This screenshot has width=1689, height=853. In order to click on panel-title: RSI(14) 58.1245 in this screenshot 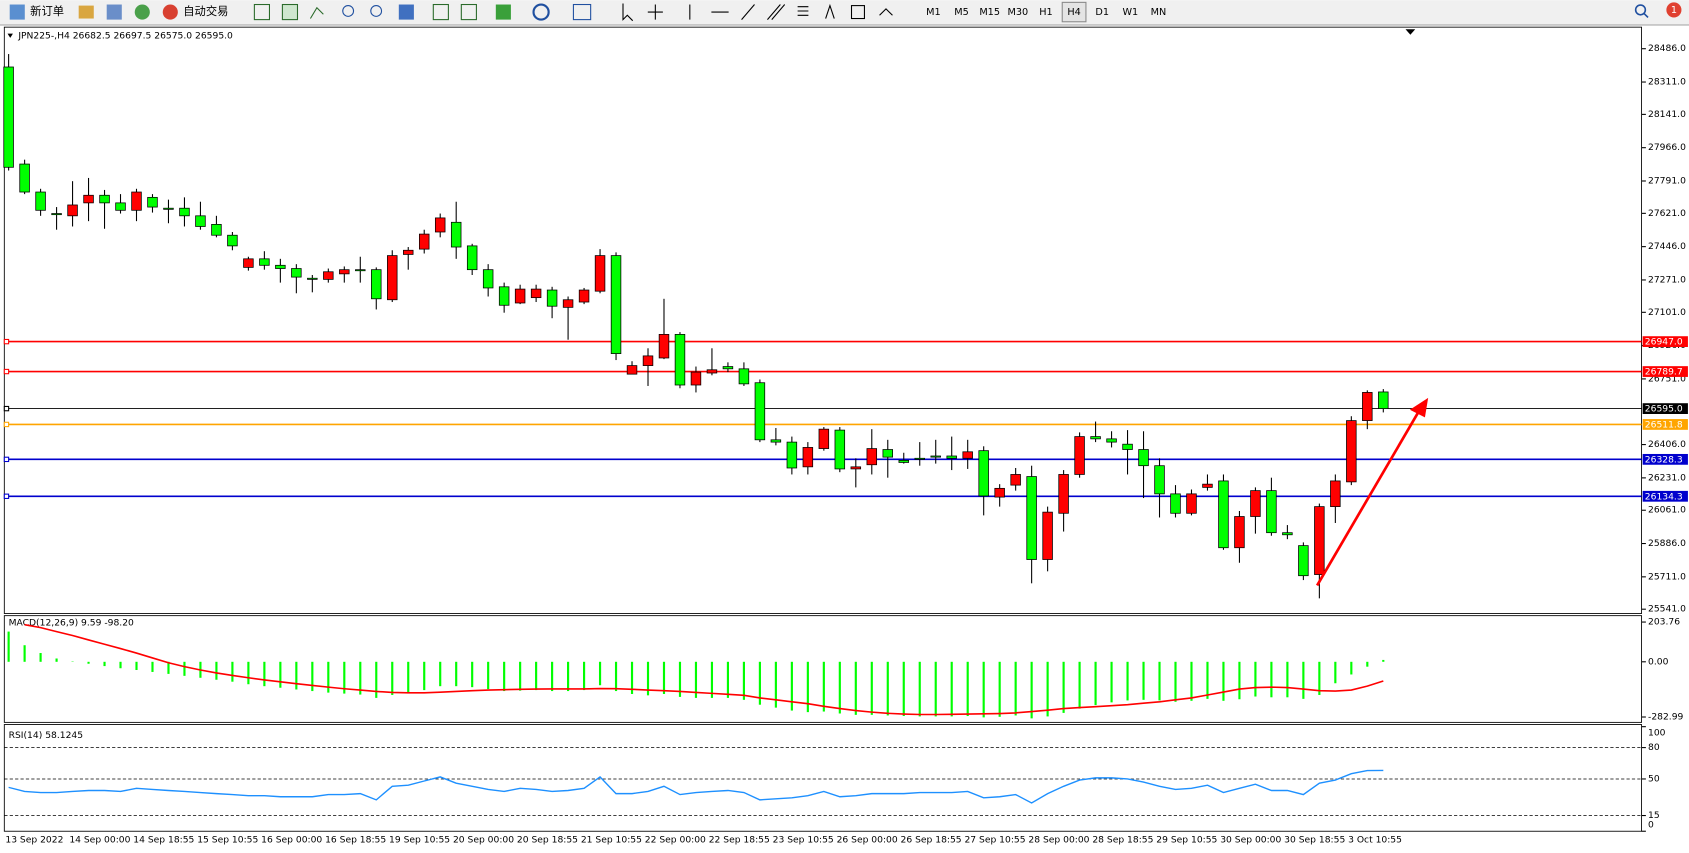, I will do `click(46, 735)`.